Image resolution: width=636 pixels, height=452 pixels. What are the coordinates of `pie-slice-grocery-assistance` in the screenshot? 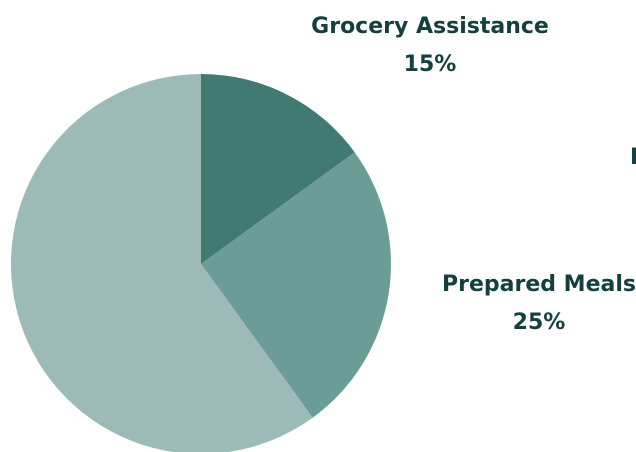 It's located at (278, 169).